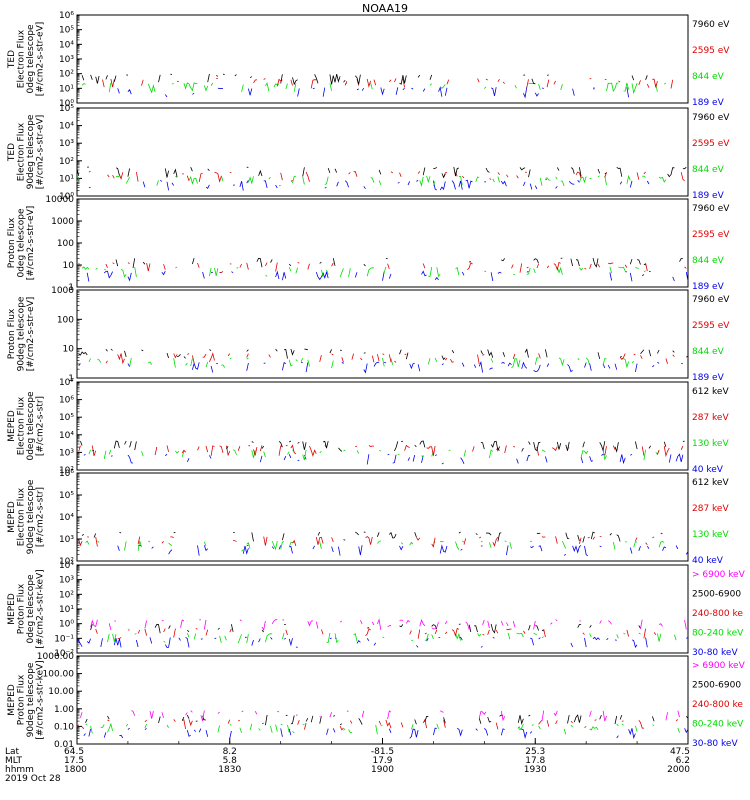 The height and width of the screenshot is (800, 750). Describe the element at coordinates (62, 291) in the screenshot. I see `y-tick-label: 1000` at that location.